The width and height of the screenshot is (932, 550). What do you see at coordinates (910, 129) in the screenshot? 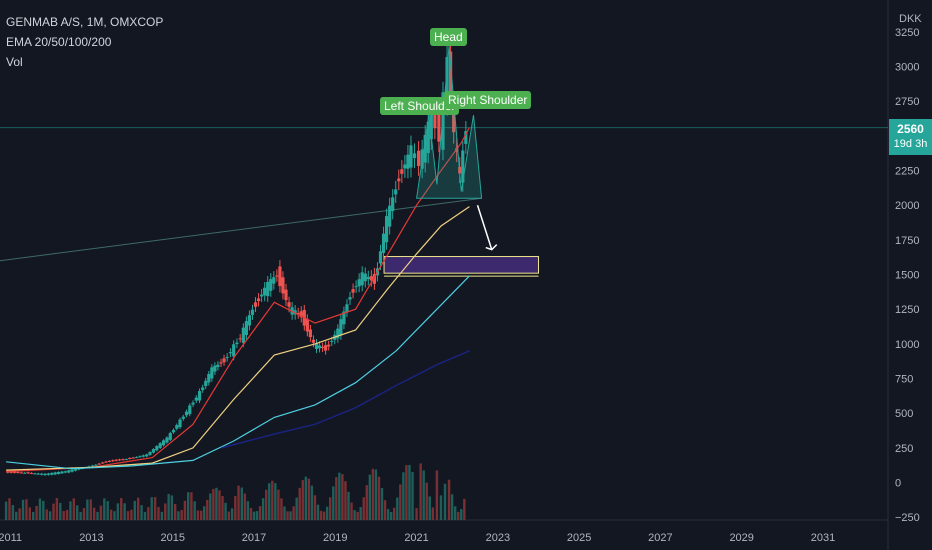
I see `last-price-value: 2560` at bounding box center [910, 129].